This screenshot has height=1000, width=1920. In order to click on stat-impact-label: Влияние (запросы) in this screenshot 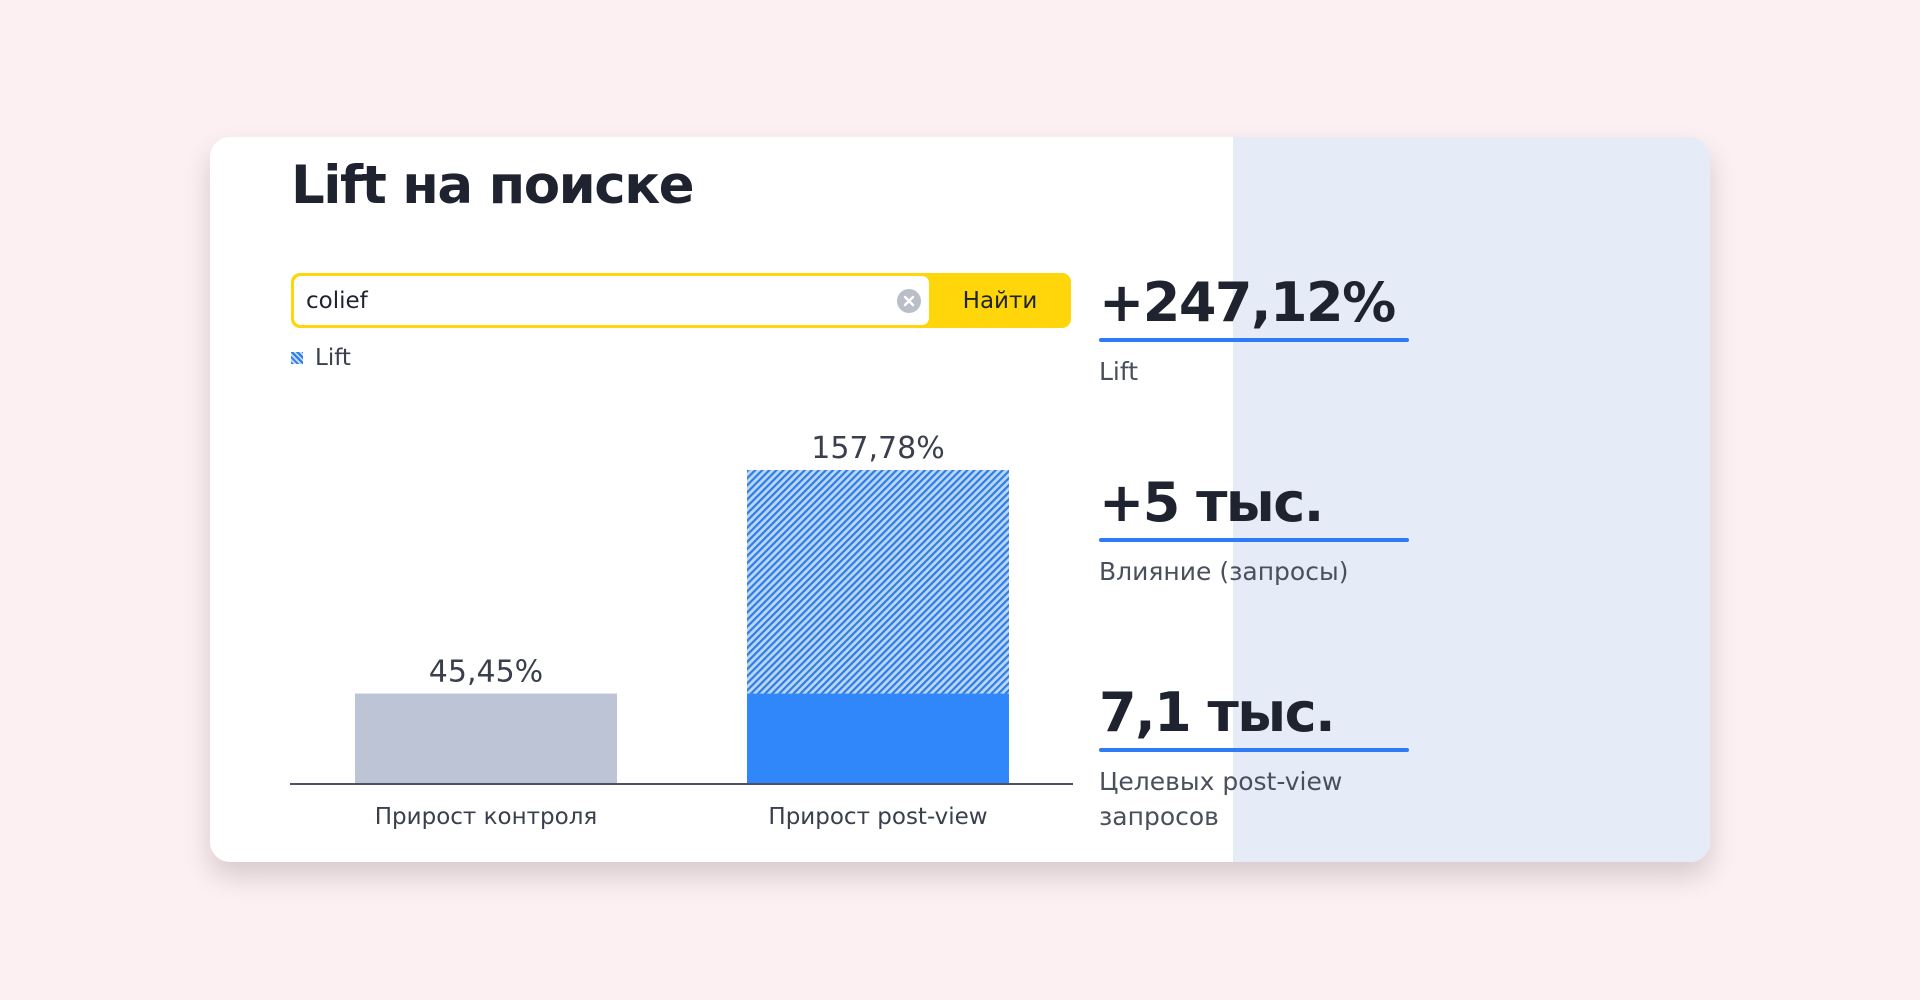, I will do `click(1224, 571)`.